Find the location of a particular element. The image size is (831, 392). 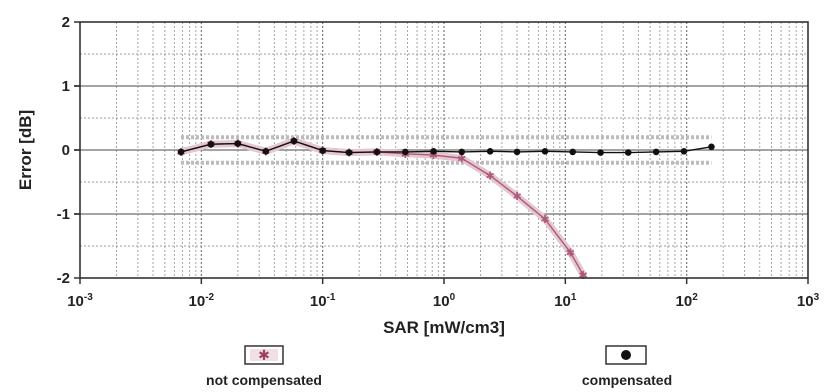

x-tick-label: 101 is located at coordinates (565, 301).